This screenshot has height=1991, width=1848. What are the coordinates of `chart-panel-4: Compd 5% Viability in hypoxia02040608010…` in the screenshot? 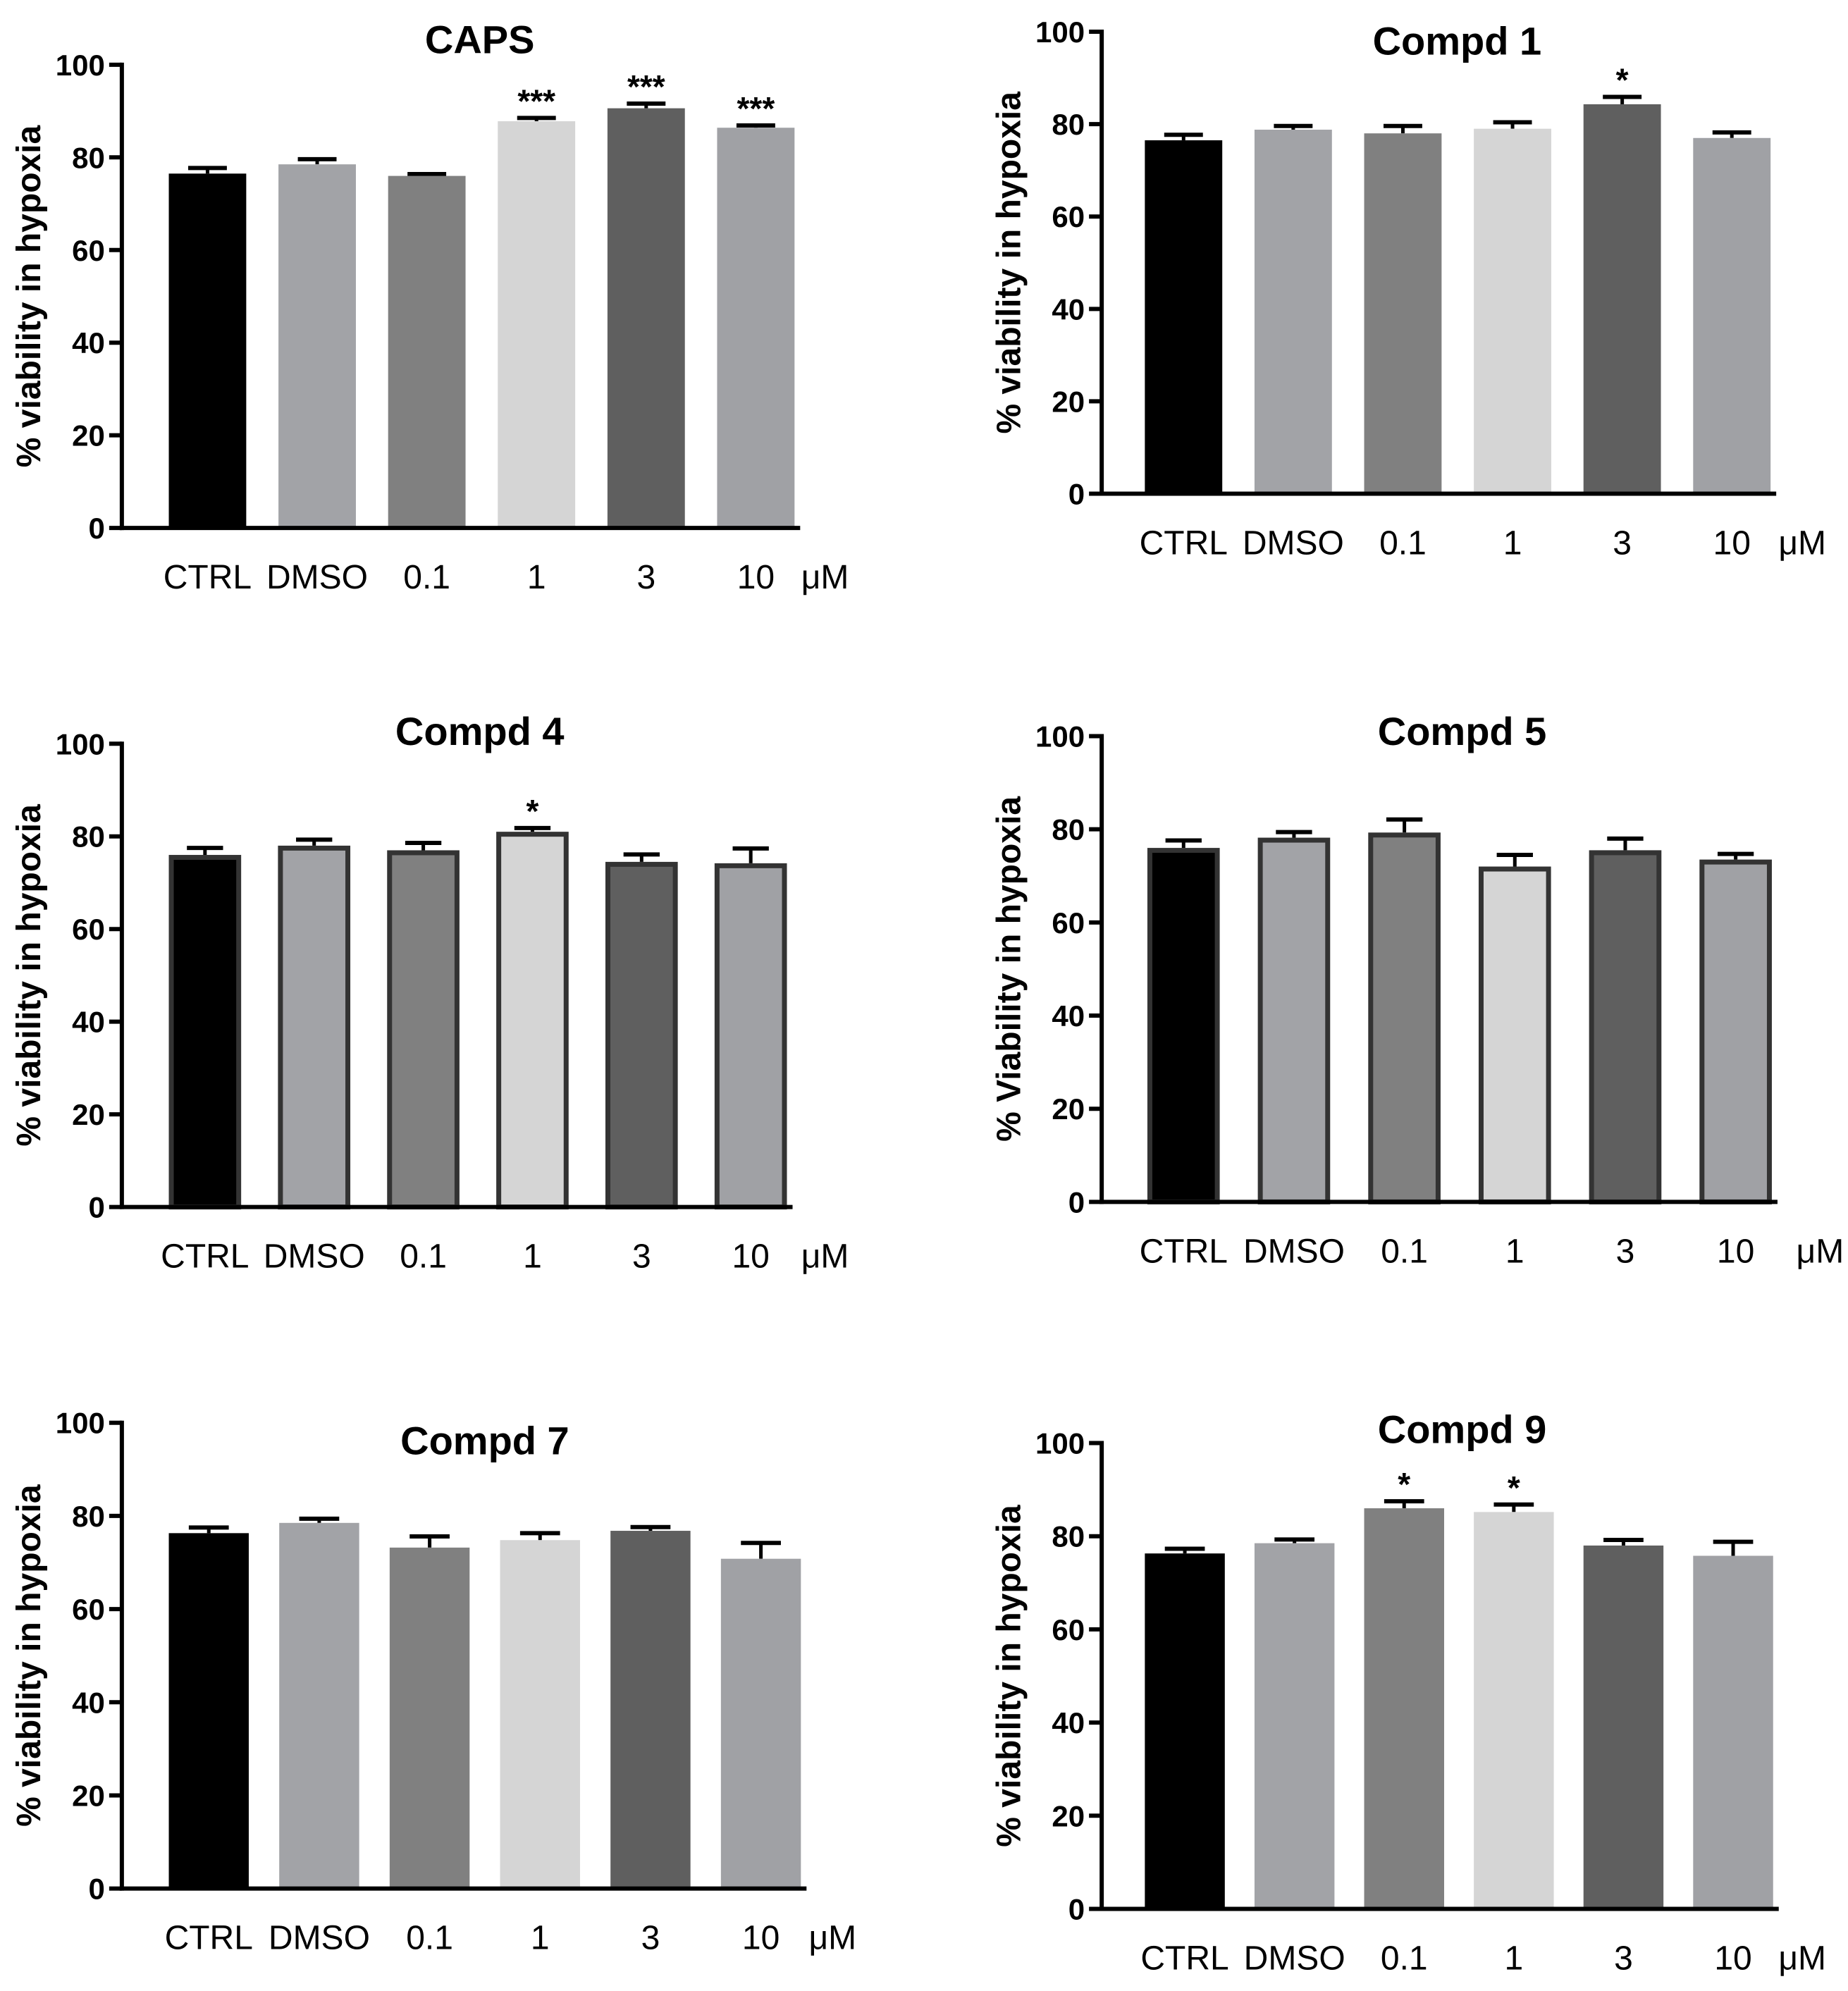 It's located at (1417, 989).